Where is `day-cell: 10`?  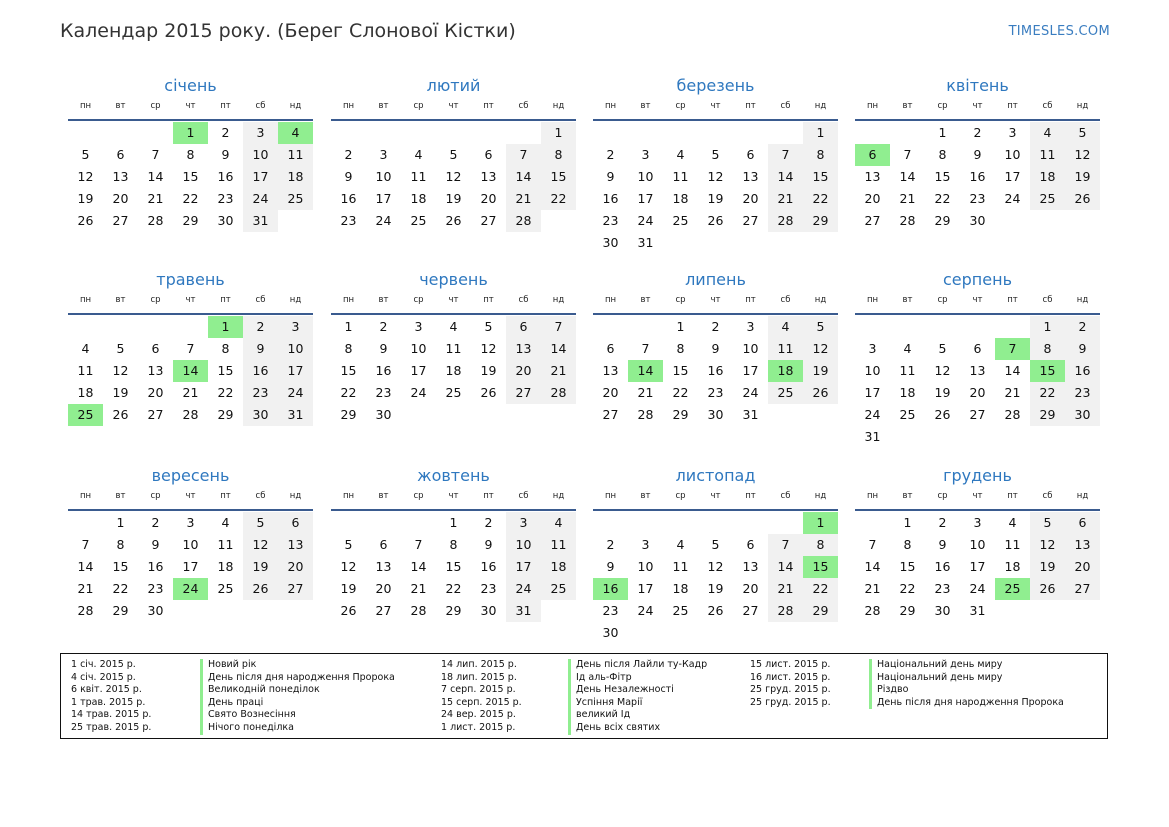 day-cell: 10 is located at coordinates (645, 176).